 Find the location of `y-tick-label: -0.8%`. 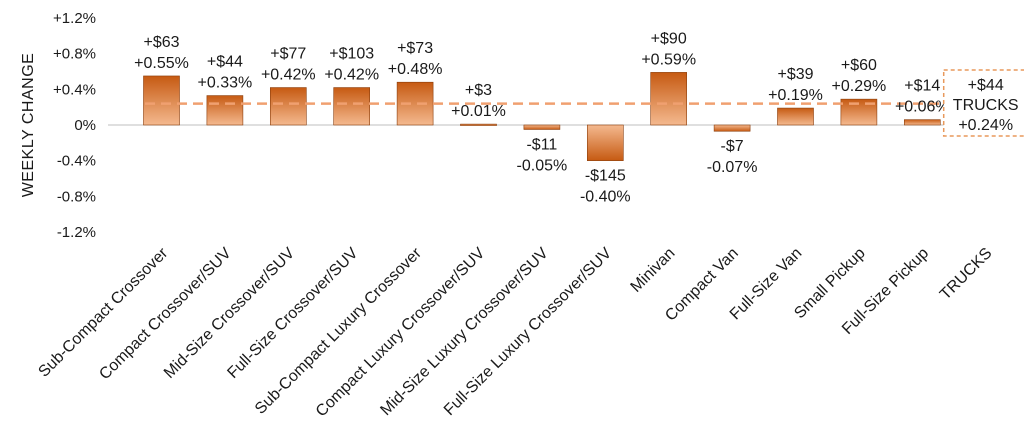

y-tick-label: -0.8% is located at coordinates (76, 196).